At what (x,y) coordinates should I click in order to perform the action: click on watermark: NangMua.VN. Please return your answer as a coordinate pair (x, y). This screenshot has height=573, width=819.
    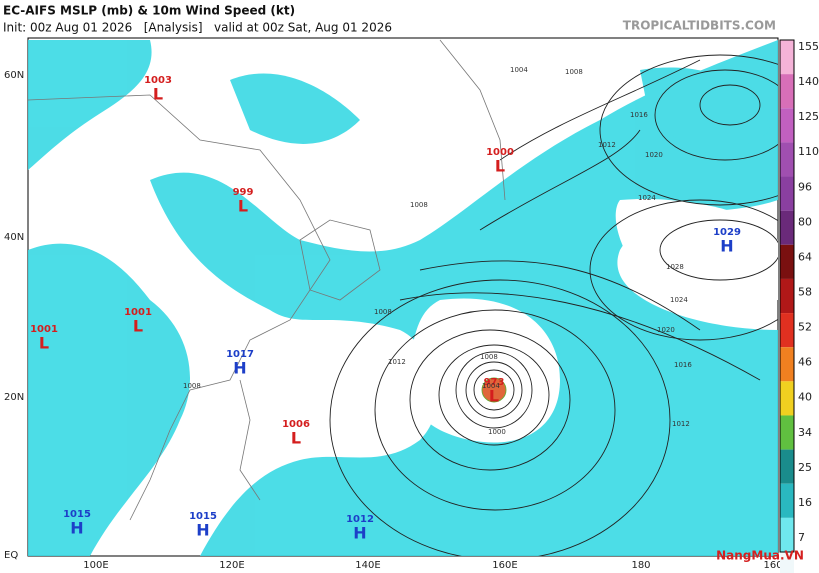
    Looking at the image, I should click on (760, 556).